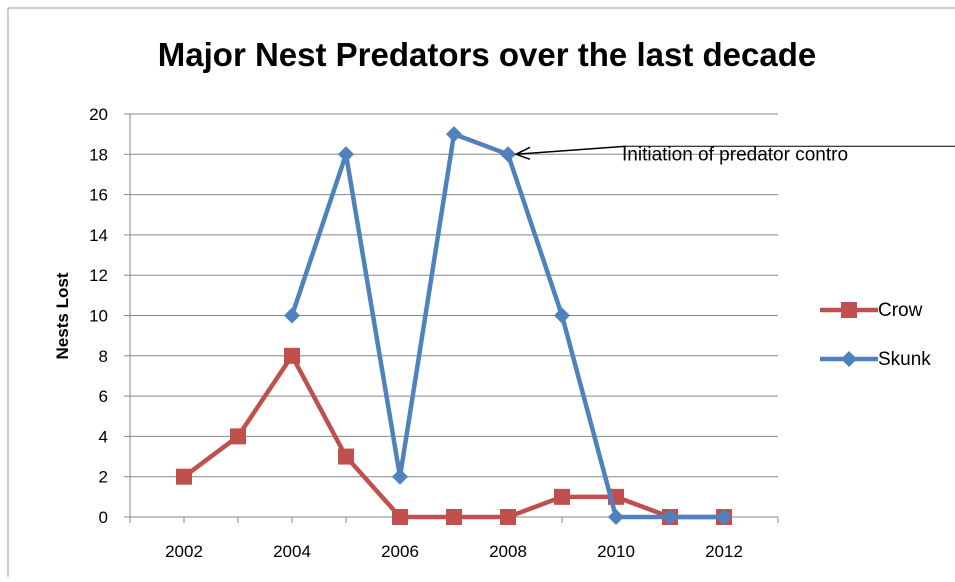 The height and width of the screenshot is (582, 955). Describe the element at coordinates (508, 517) in the screenshot. I see `crow-point-2008` at that location.